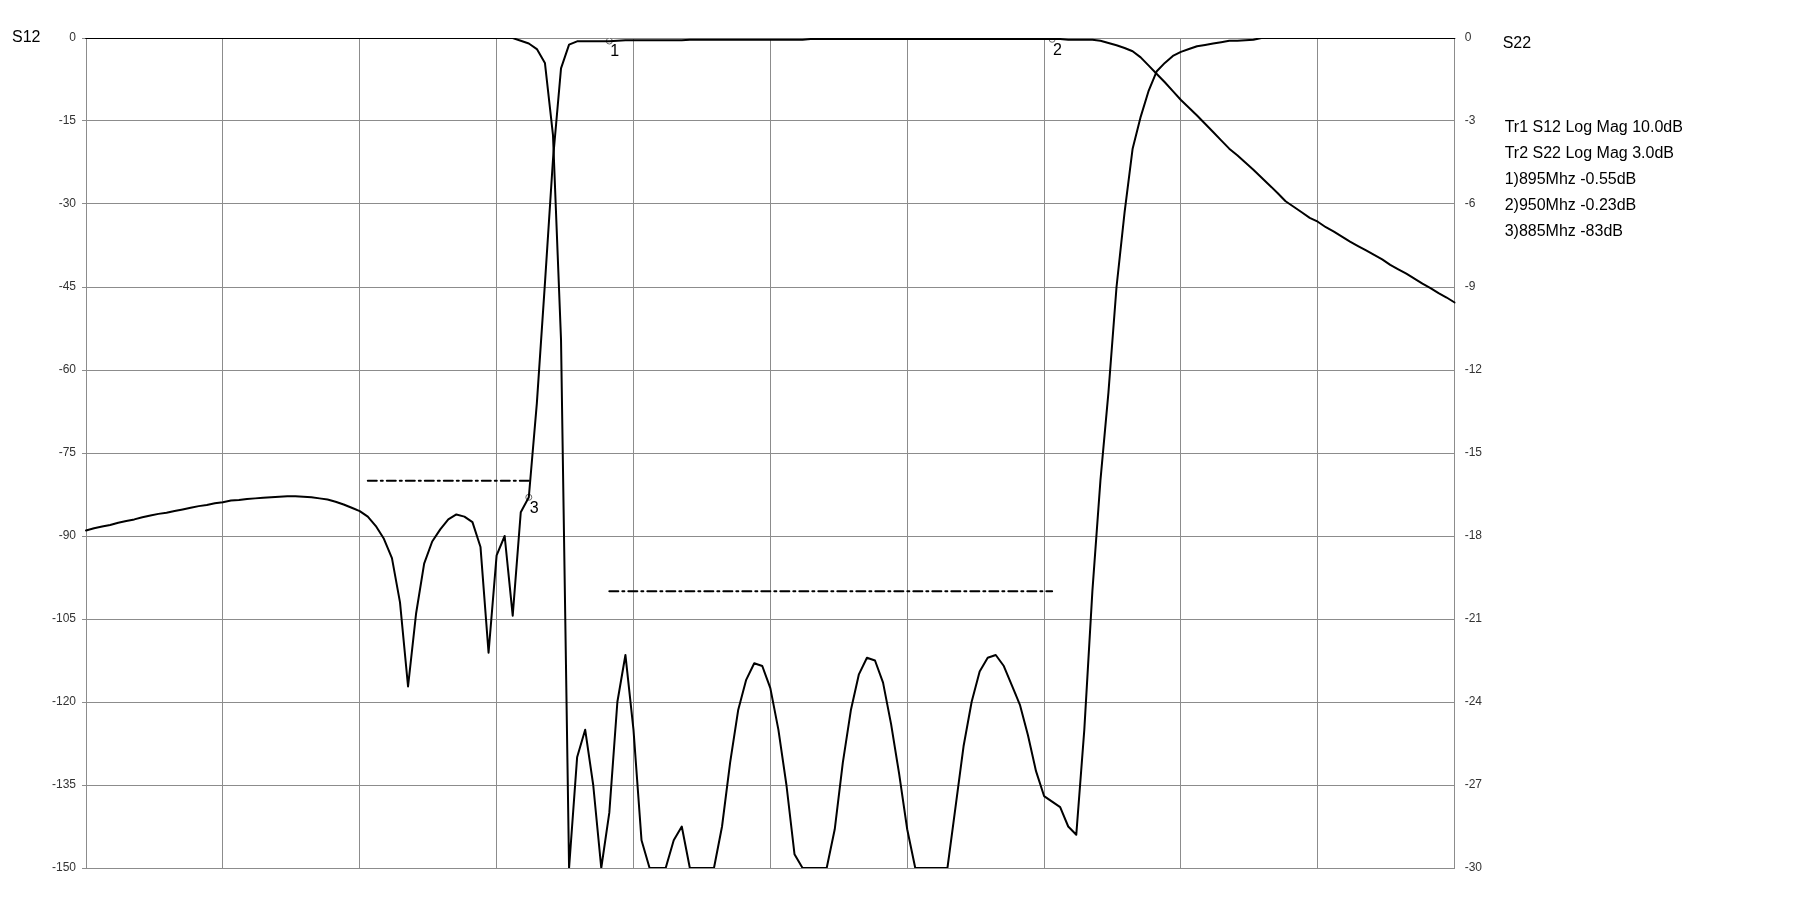 This screenshot has height=924, width=1794. Describe the element at coordinates (1473, 618) in the screenshot. I see `y2-tick-label: -21` at that location.